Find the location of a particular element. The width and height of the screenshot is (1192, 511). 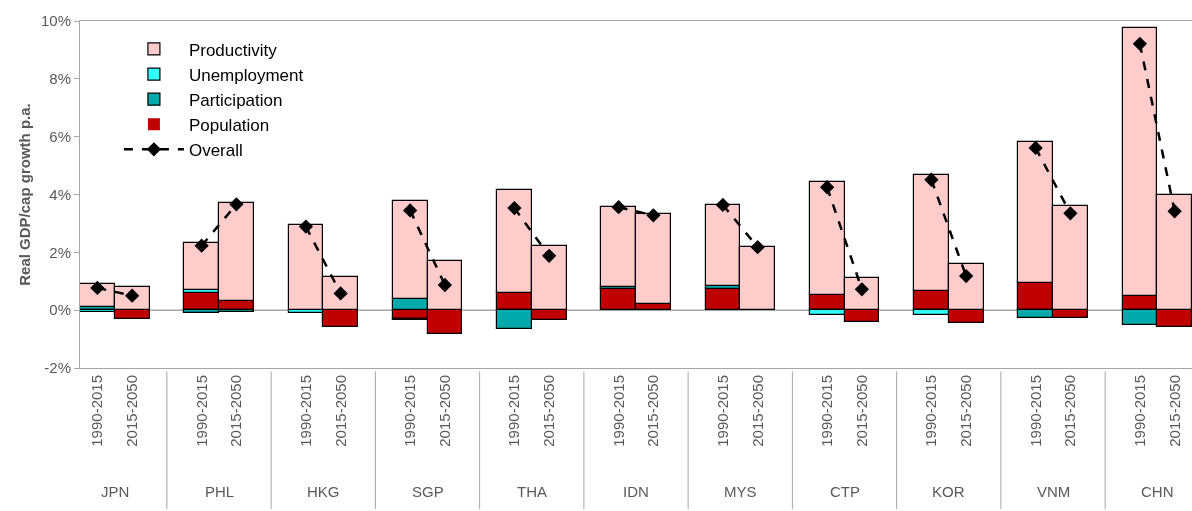

text: JPN is located at coordinates (115, 491).